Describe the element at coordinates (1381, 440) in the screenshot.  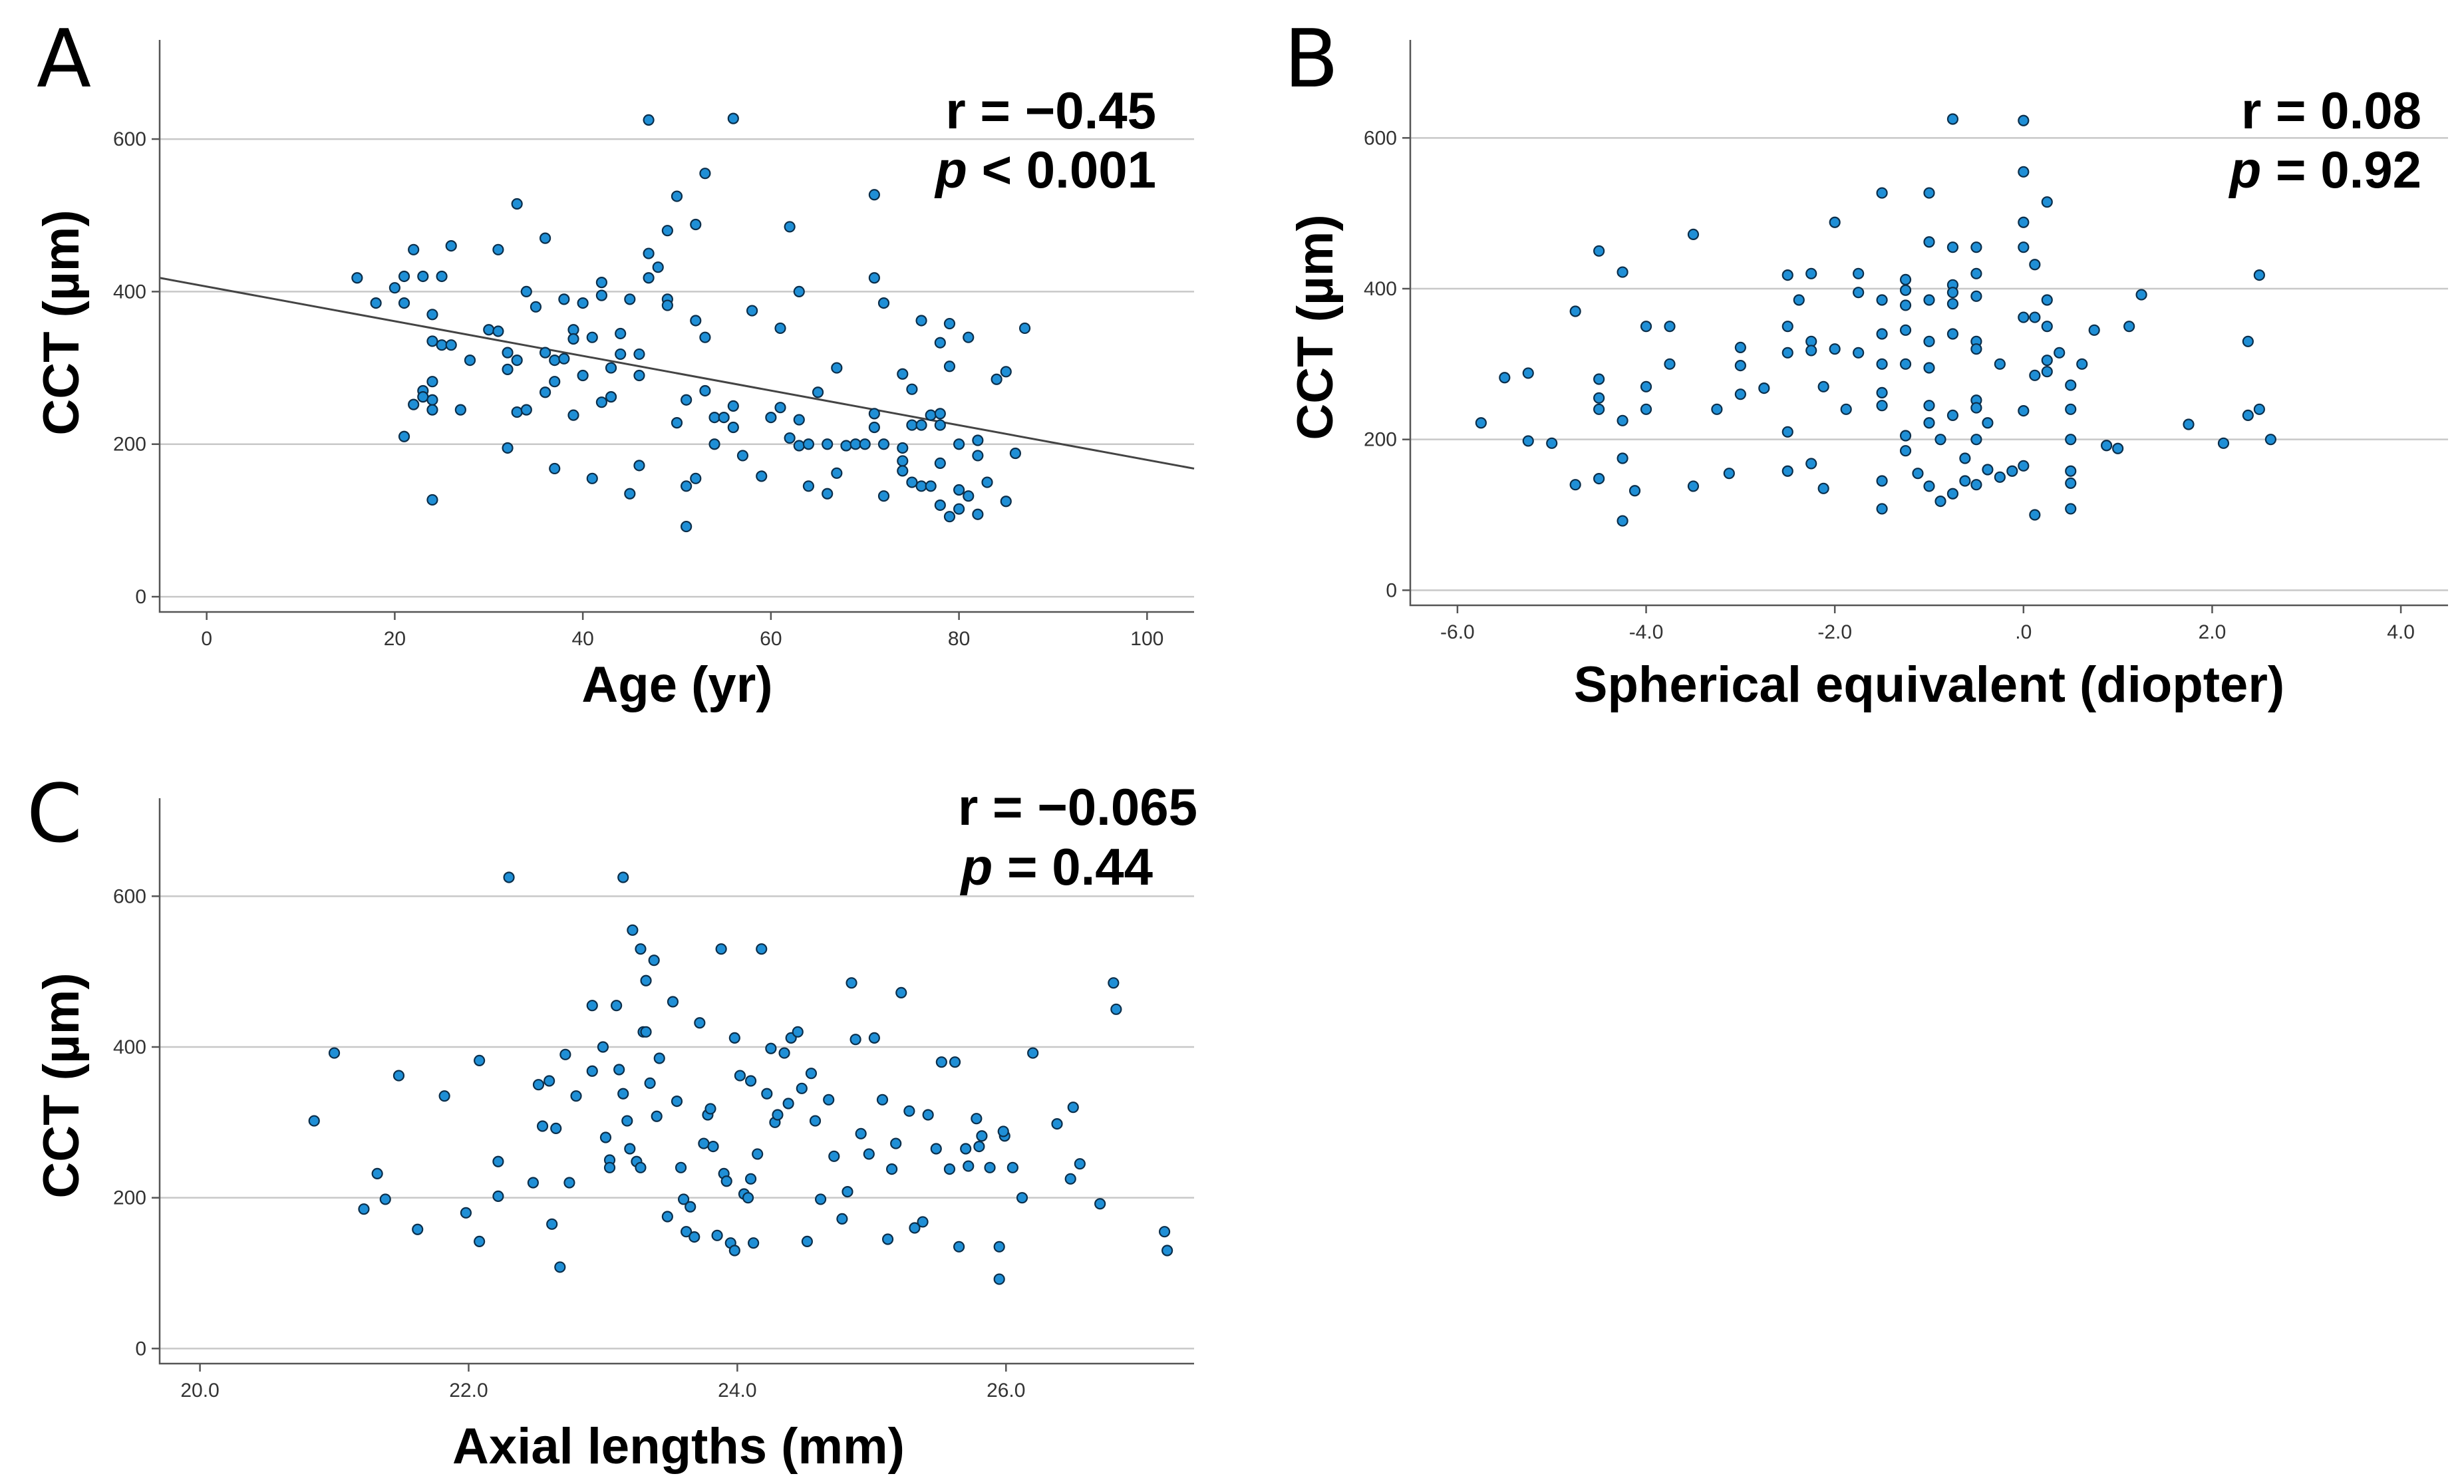
I see `panel-b-y-tick-label: 200` at that location.